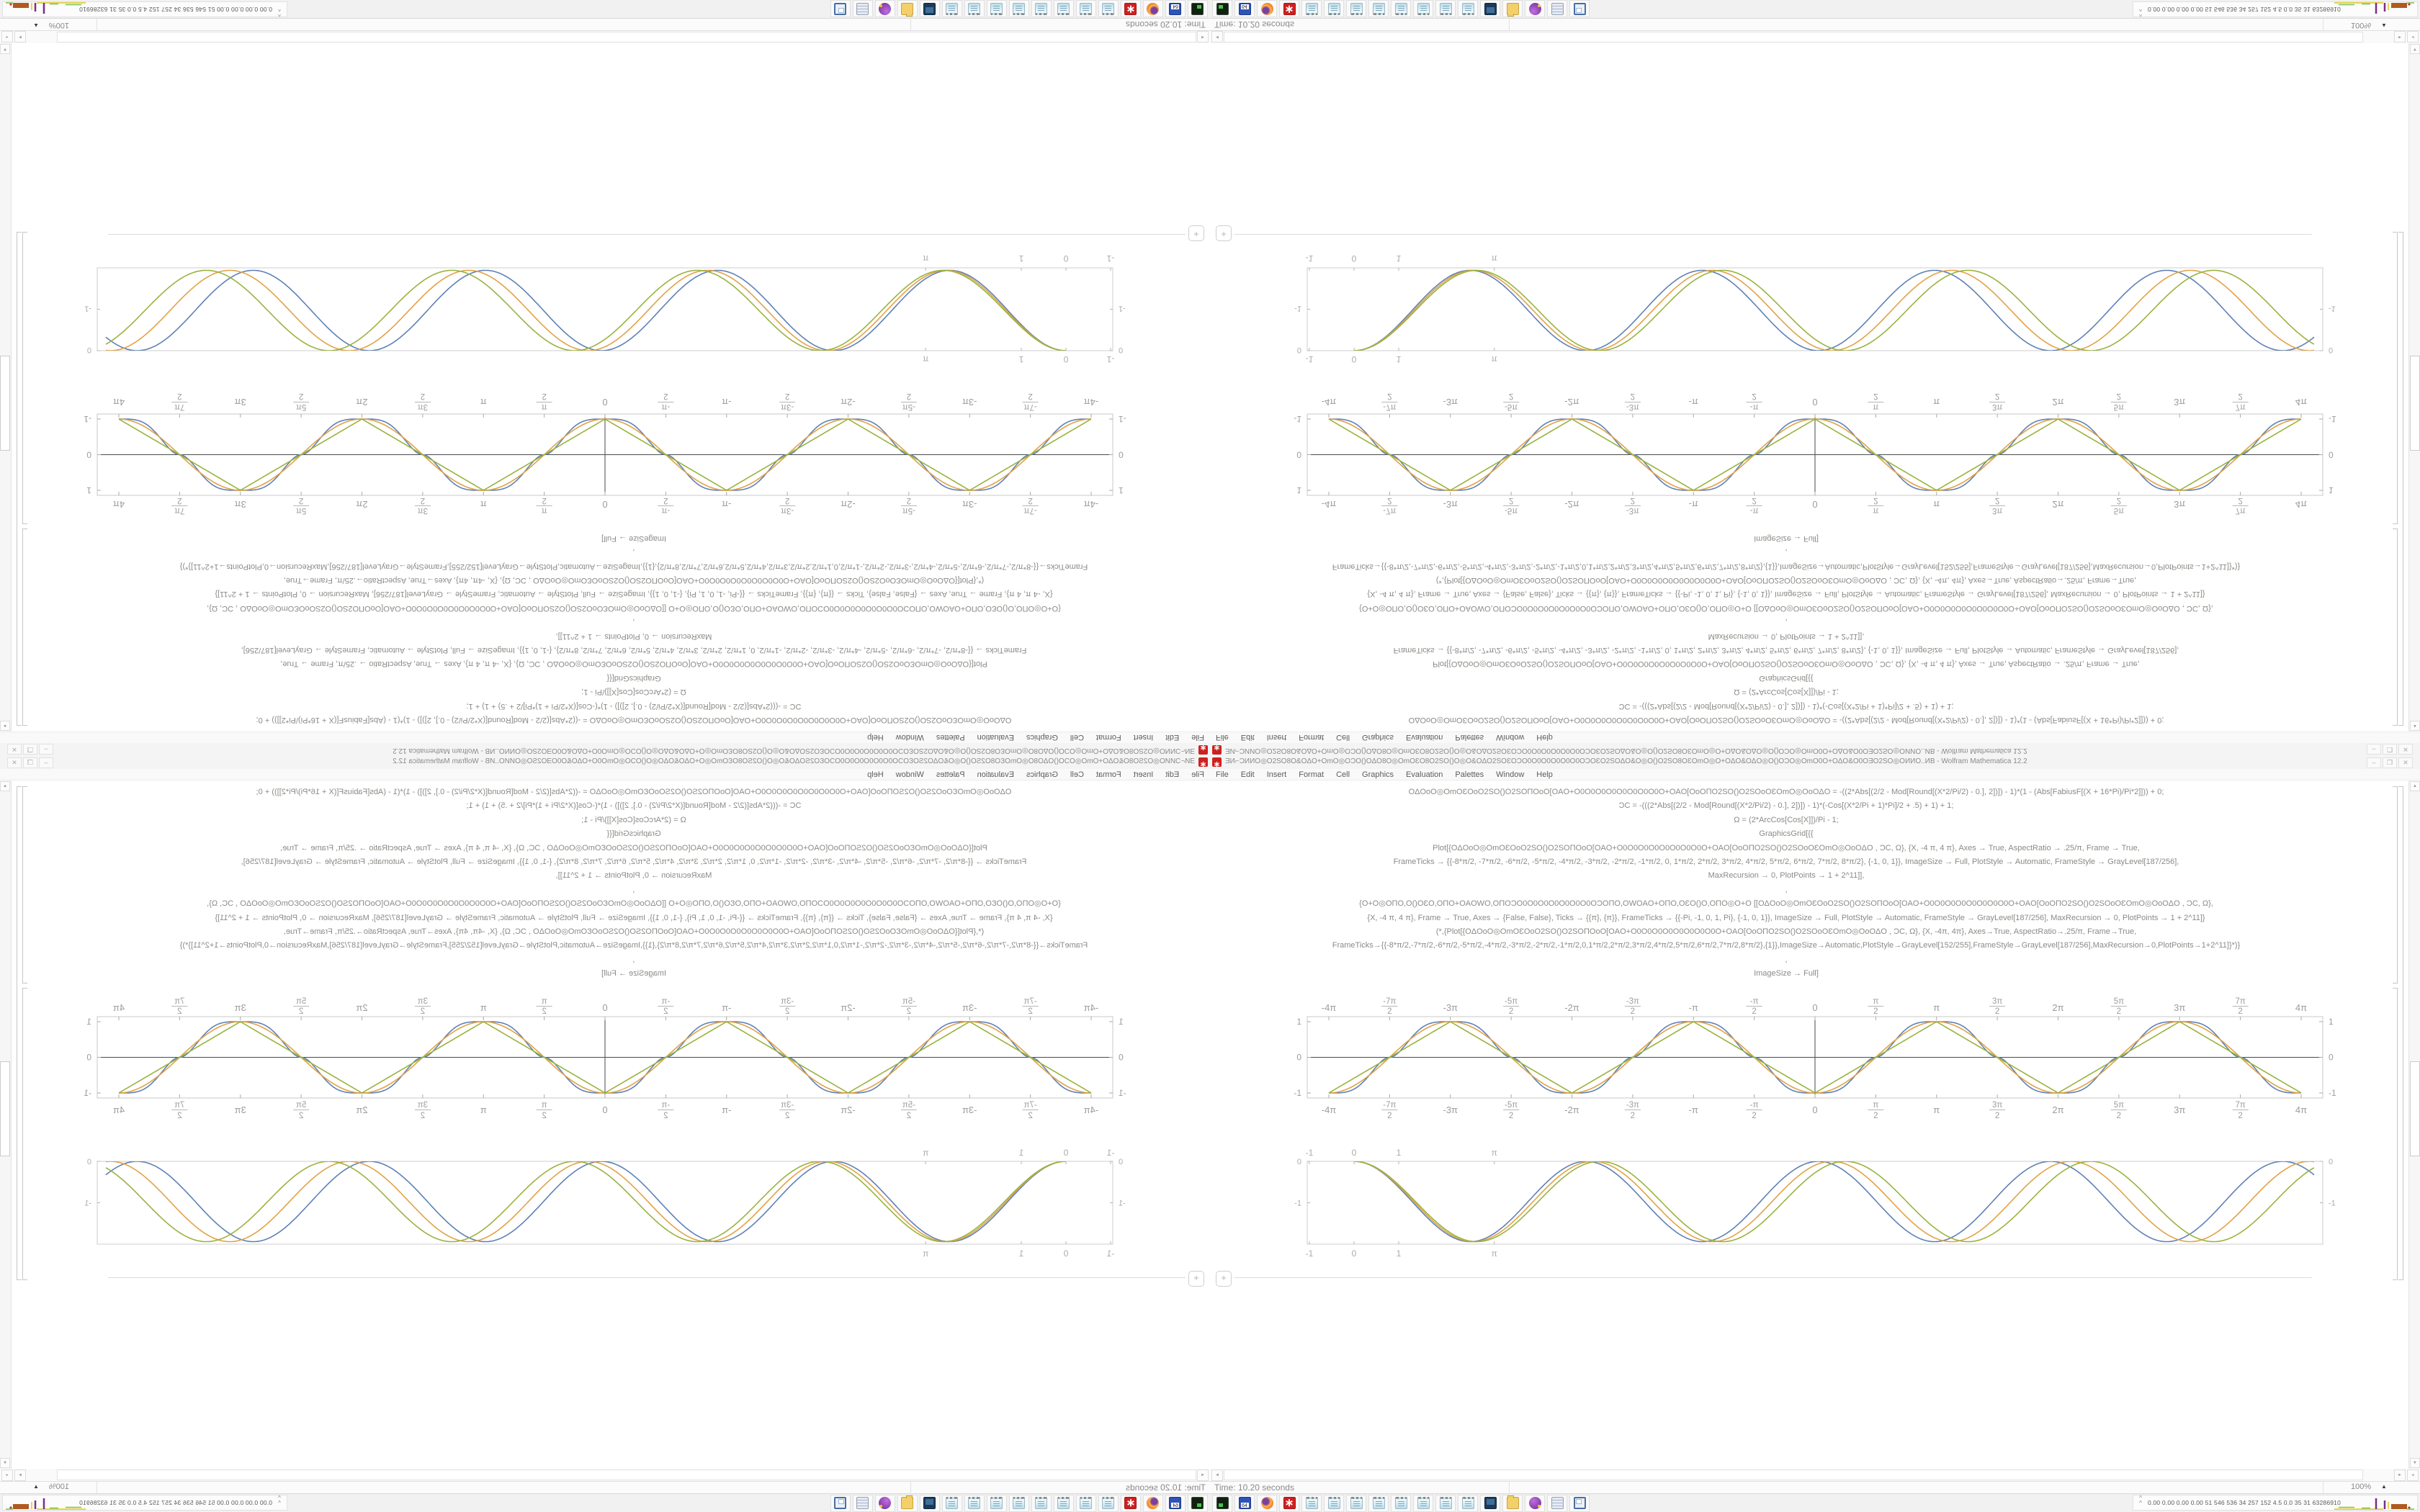  I want to click on vertical-scrollbar: ▲ ▼, so click(2414, 1124).